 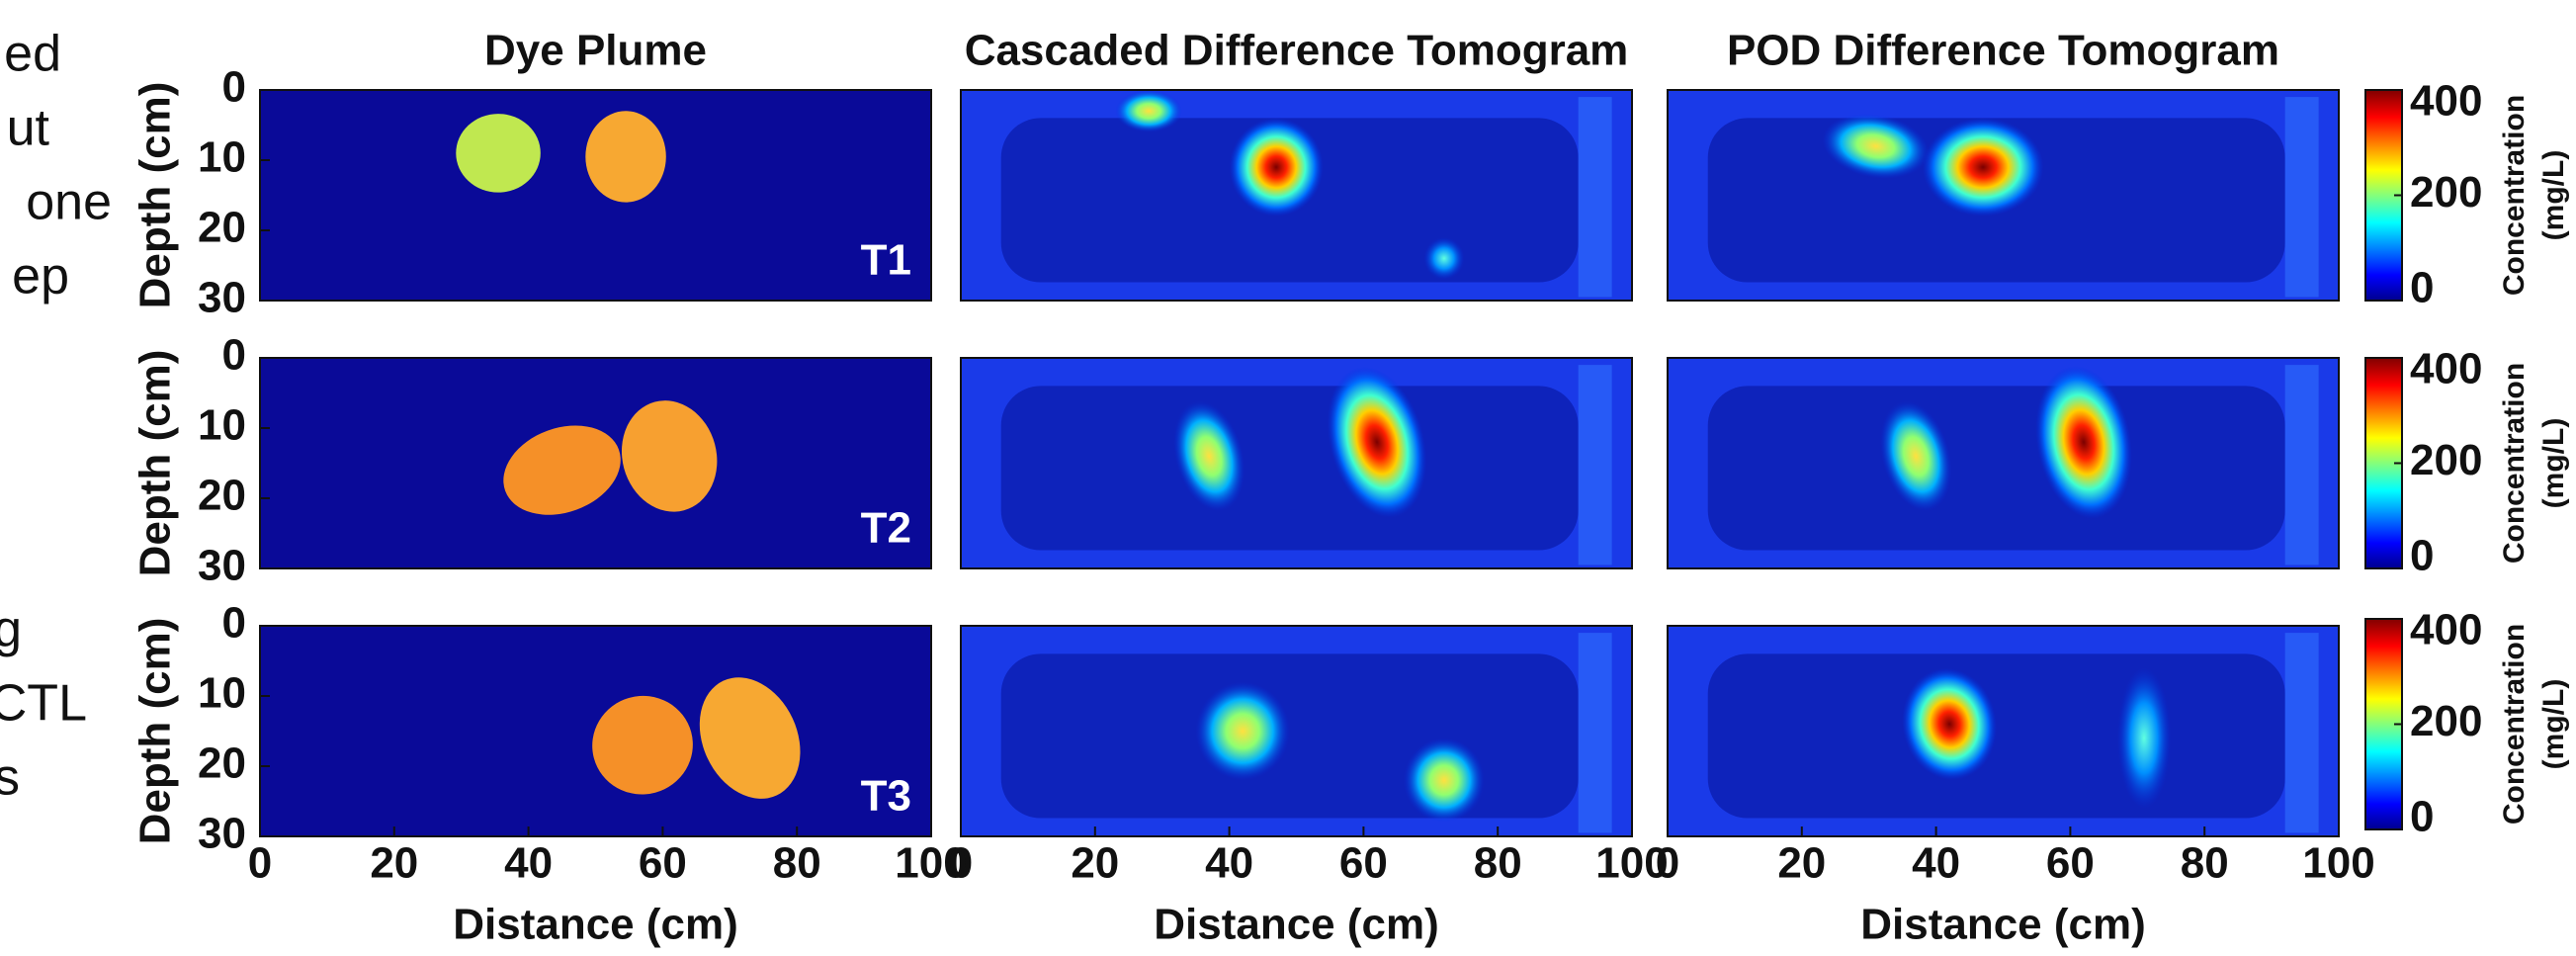 I want to click on colorbar-label: Concentration, so click(x=2514, y=464).